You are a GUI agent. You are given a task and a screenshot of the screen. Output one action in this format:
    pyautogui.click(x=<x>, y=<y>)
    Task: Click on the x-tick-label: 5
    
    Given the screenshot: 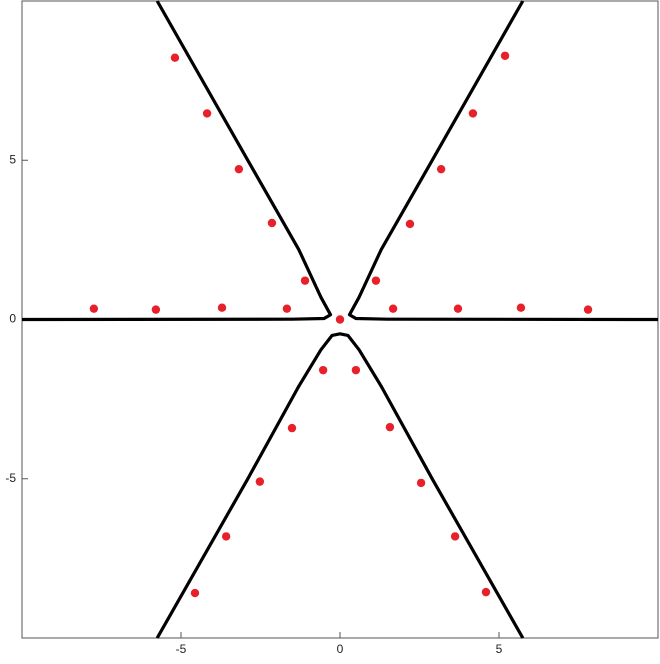 What is the action you would take?
    pyautogui.click(x=499, y=649)
    